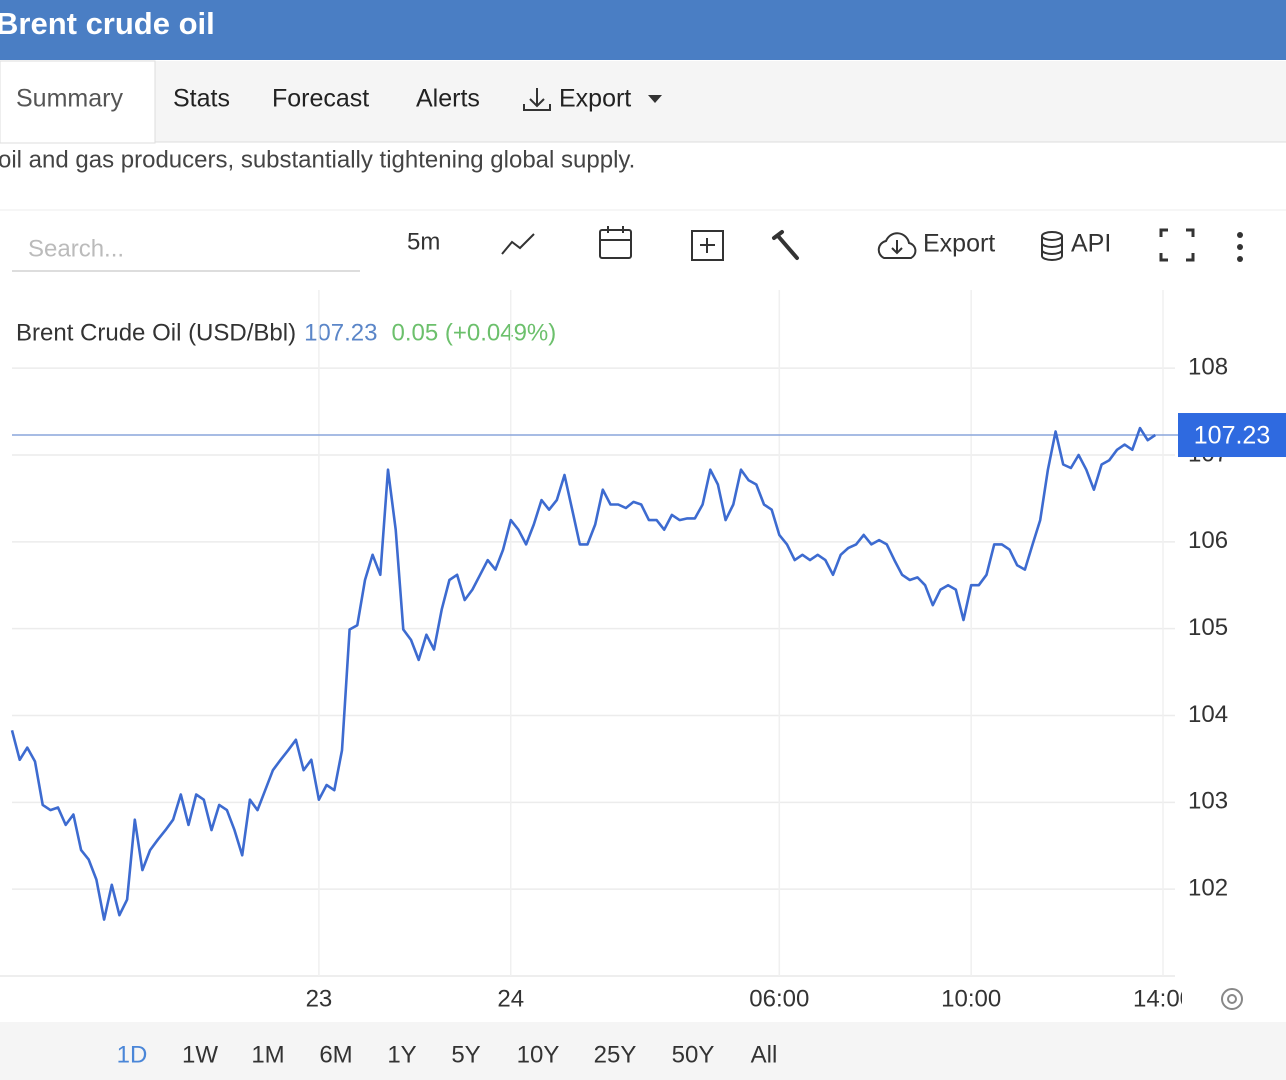 The width and height of the screenshot is (1286, 1080). Describe the element at coordinates (643, 30) in the screenshot. I see `header-bar` at that location.